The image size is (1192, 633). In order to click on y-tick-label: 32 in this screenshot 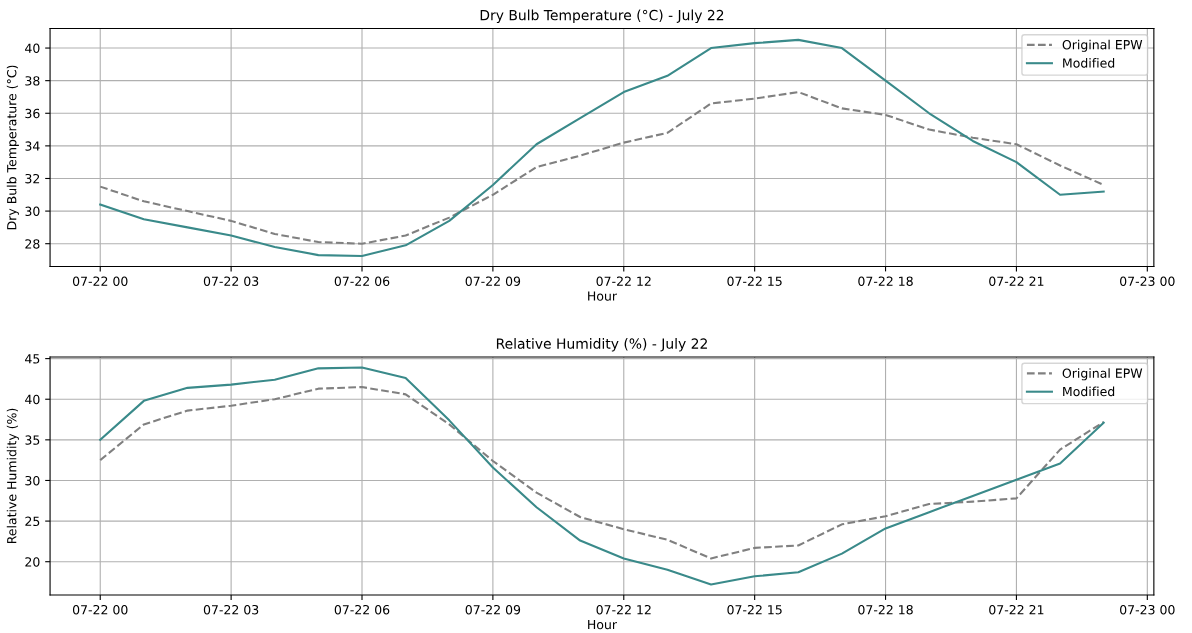, I will do `click(32, 178)`.